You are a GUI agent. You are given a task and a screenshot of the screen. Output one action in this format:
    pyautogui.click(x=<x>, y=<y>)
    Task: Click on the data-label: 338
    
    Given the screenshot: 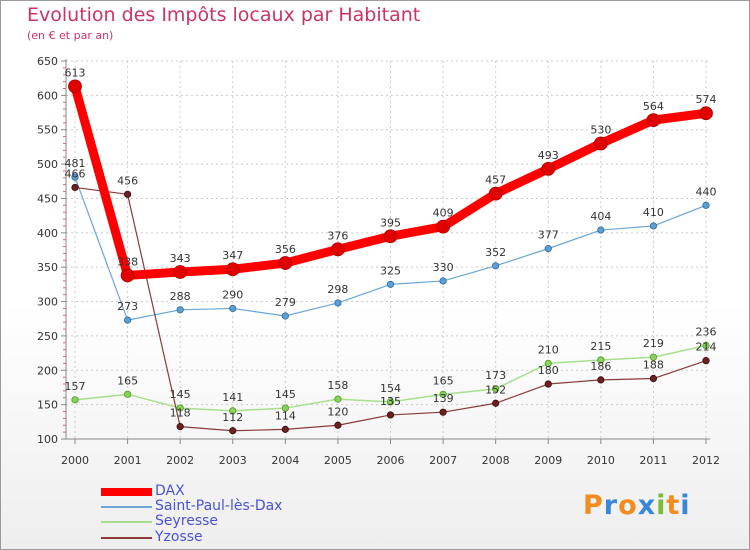 What is the action you would take?
    pyautogui.click(x=127, y=261)
    